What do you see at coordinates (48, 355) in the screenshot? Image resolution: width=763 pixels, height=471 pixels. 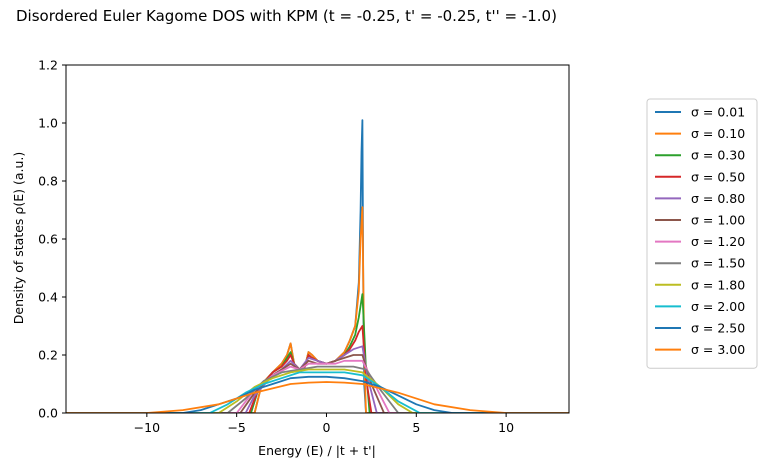 I see `y-tick-label: 0.2` at bounding box center [48, 355].